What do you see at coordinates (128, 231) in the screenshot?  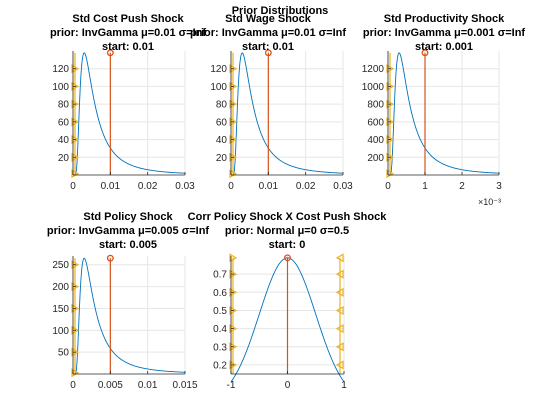 I see `subplot-title-line: prior: InvGamma μ=0.005 σ=Inf` at bounding box center [128, 231].